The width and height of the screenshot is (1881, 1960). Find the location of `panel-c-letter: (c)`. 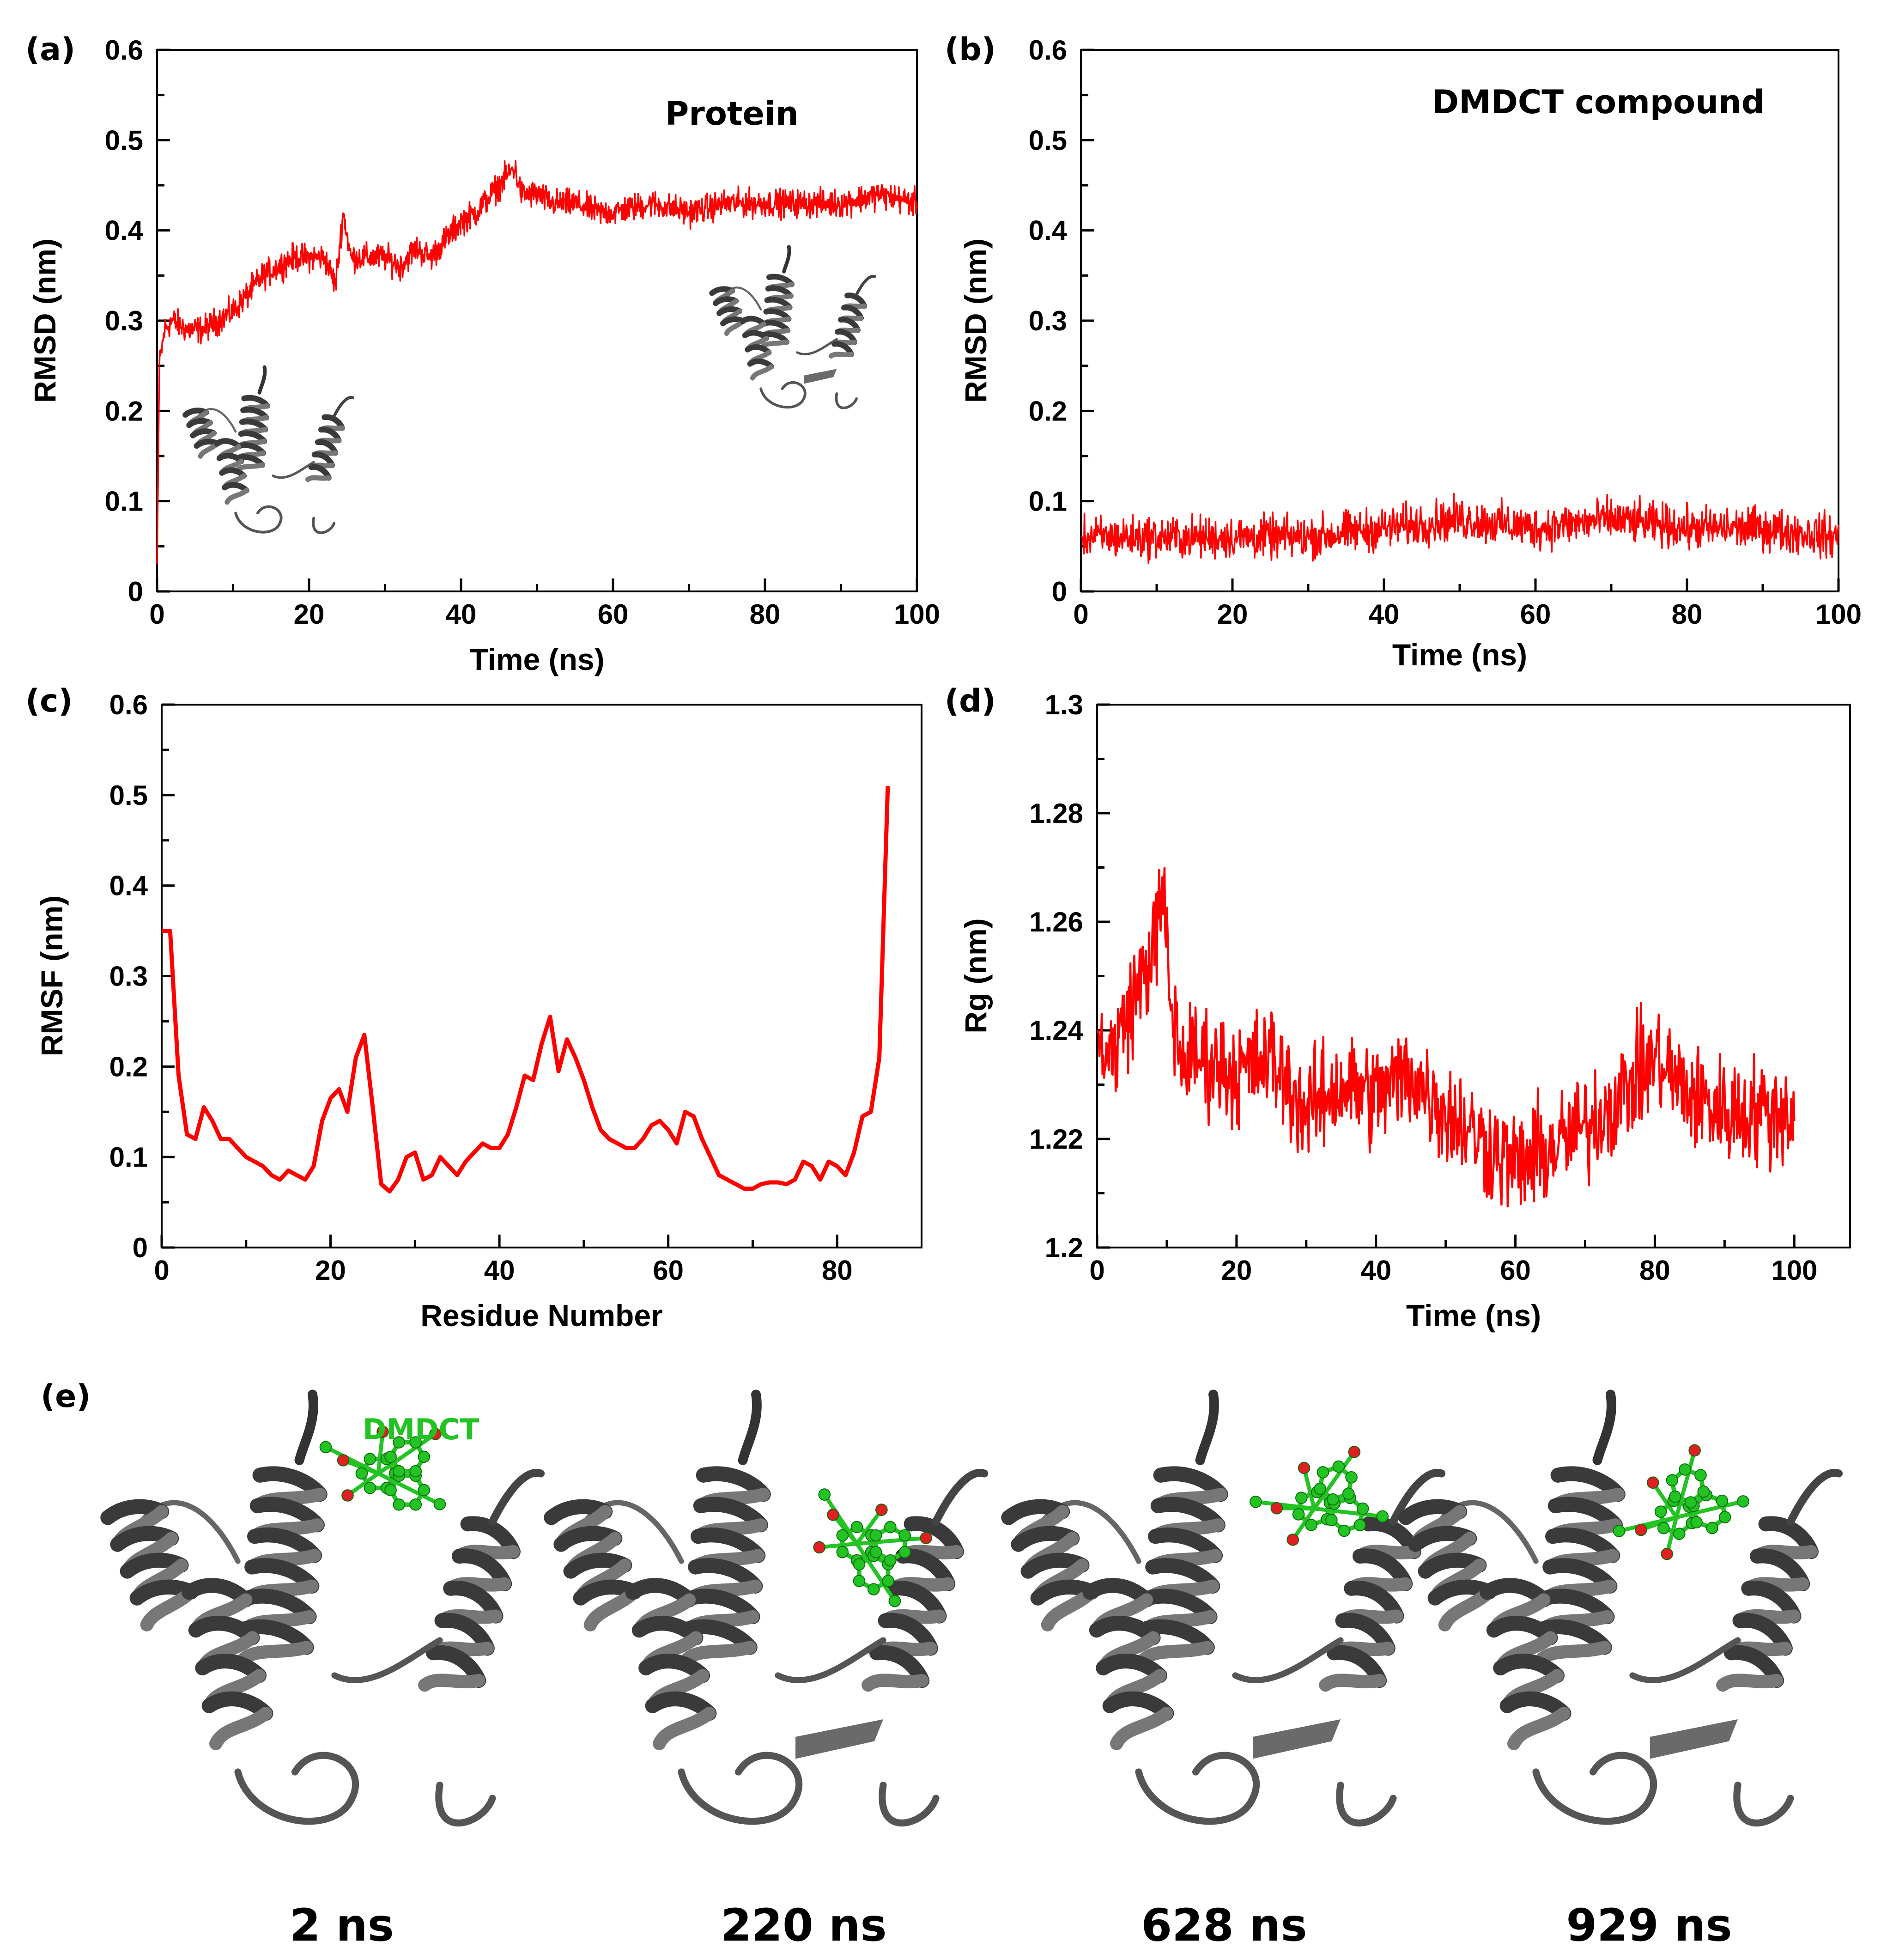

panel-c-letter: (c) is located at coordinates (49, 701).